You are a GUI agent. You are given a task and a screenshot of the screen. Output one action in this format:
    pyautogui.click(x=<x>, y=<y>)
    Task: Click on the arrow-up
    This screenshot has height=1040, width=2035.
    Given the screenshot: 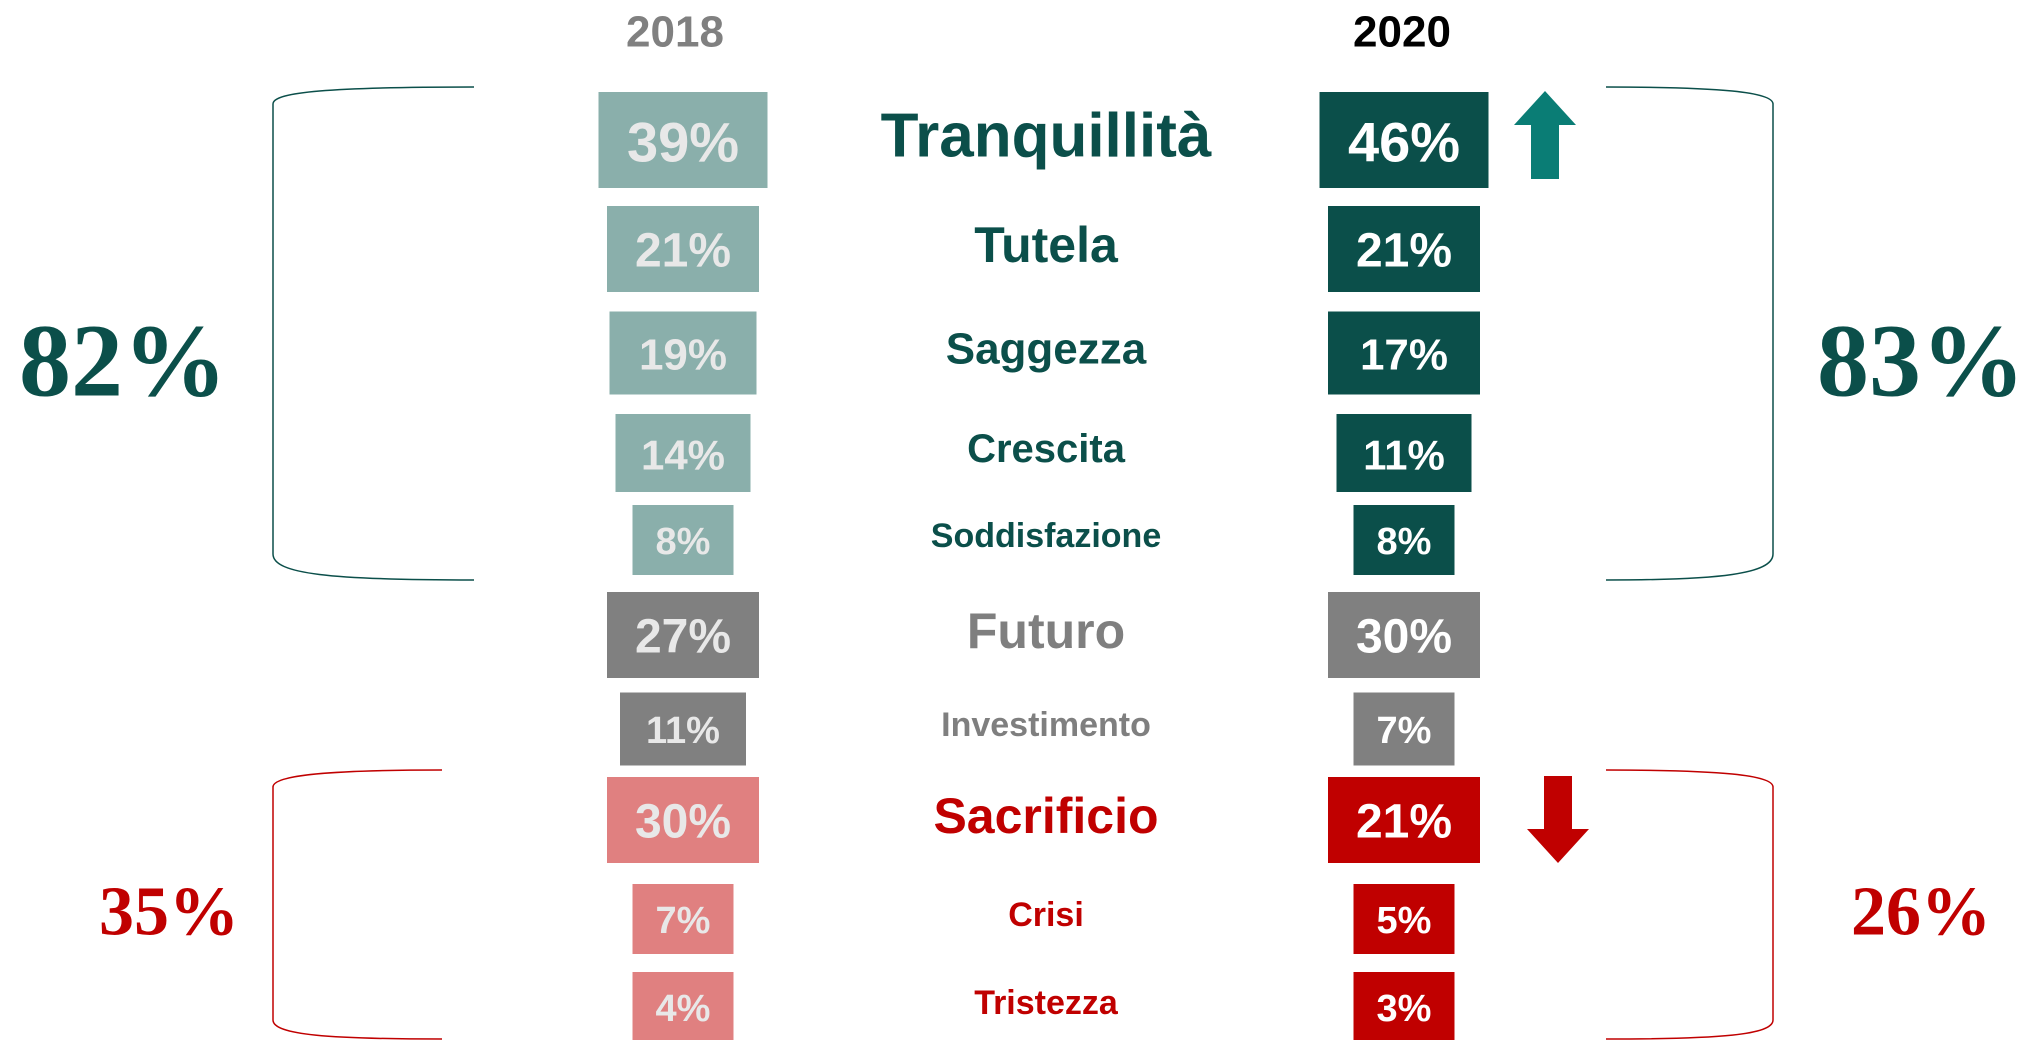 What is the action you would take?
    pyautogui.click(x=1545, y=135)
    